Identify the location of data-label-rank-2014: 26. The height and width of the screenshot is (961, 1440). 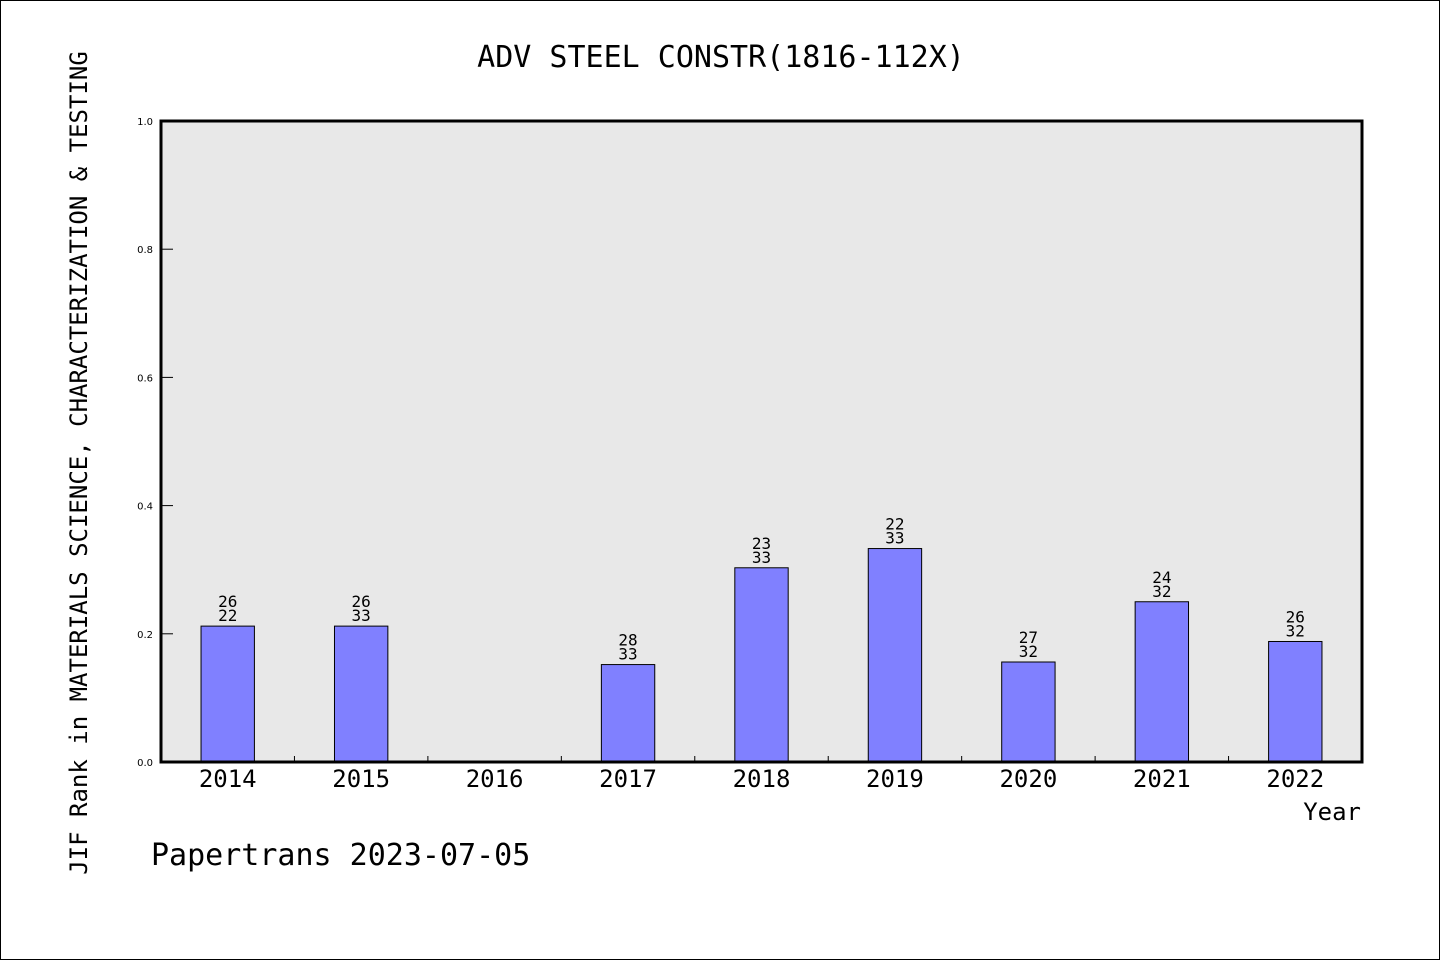
(227, 601).